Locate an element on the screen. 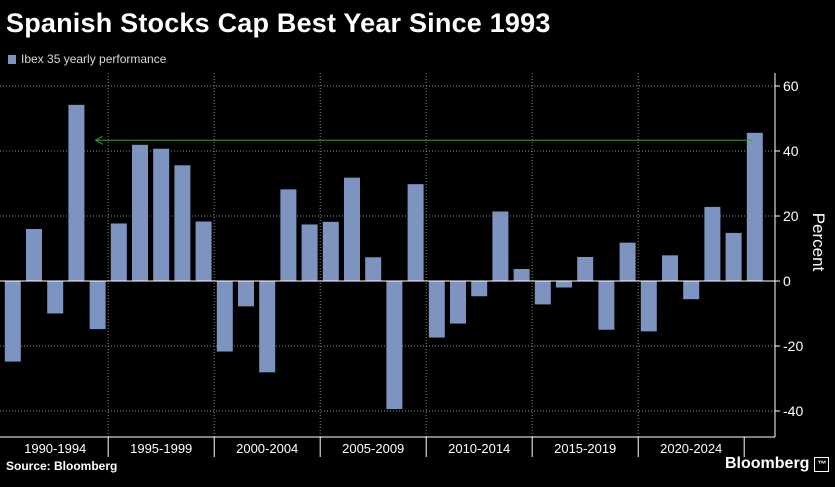 This screenshot has width=835, height=487. brand-badge-icon: ™ is located at coordinates (822, 464).